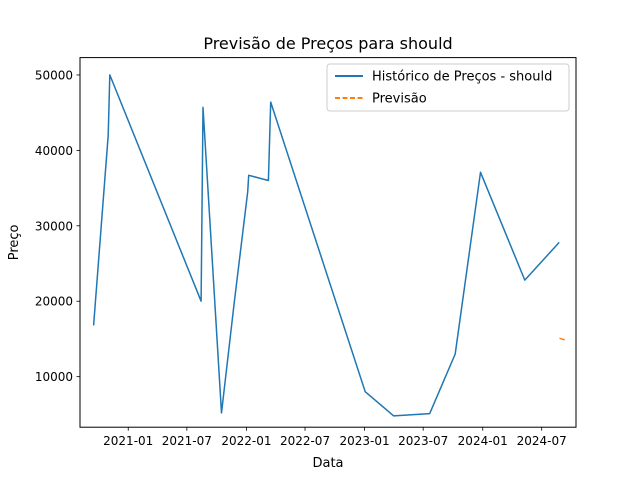 The image size is (640, 480). What do you see at coordinates (483, 441) in the screenshot?
I see `x-tick-label: 2024-01` at bounding box center [483, 441].